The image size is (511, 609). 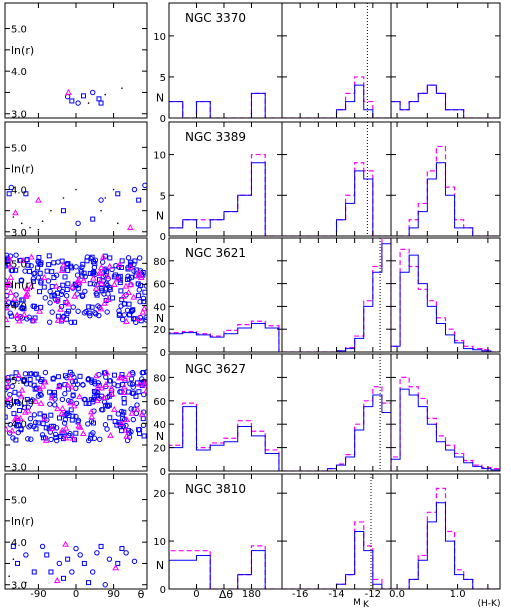 What do you see at coordinates (38, 229) in the screenshot?
I see `point-dot` at bounding box center [38, 229].